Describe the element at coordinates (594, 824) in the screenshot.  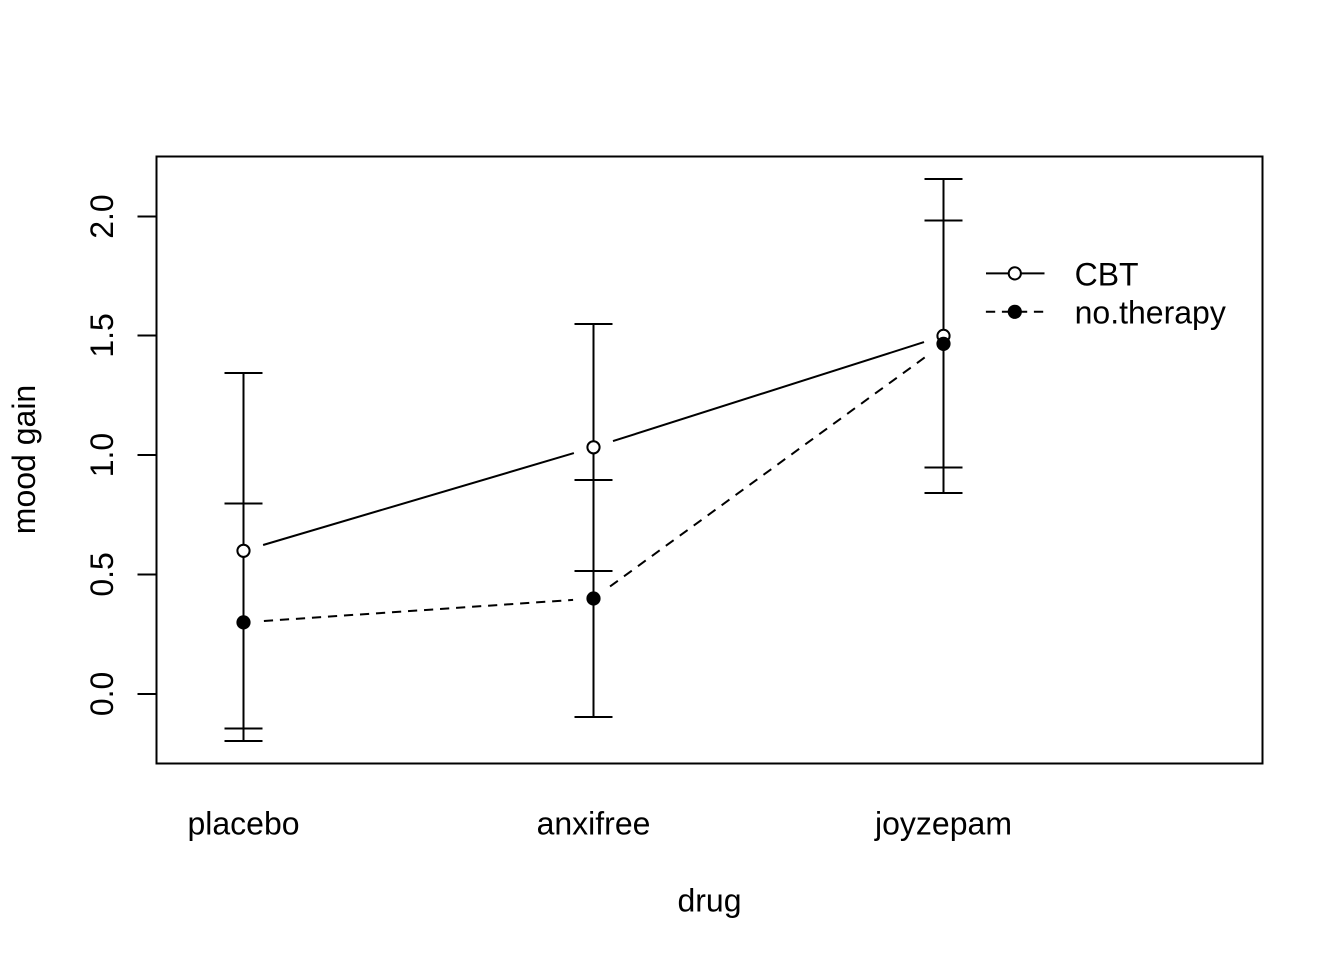
I see `svg-text: anxifree` at that location.